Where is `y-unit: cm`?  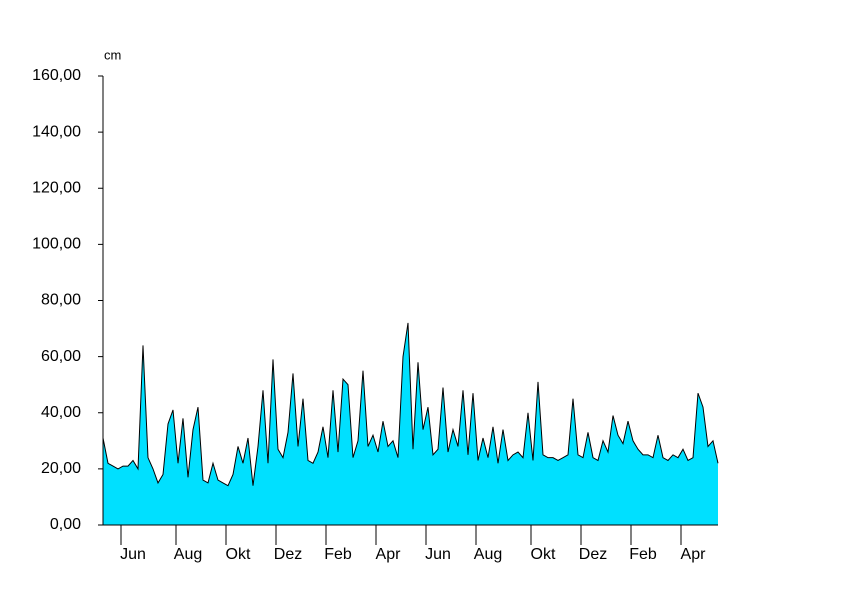 y-unit: cm is located at coordinates (112, 54).